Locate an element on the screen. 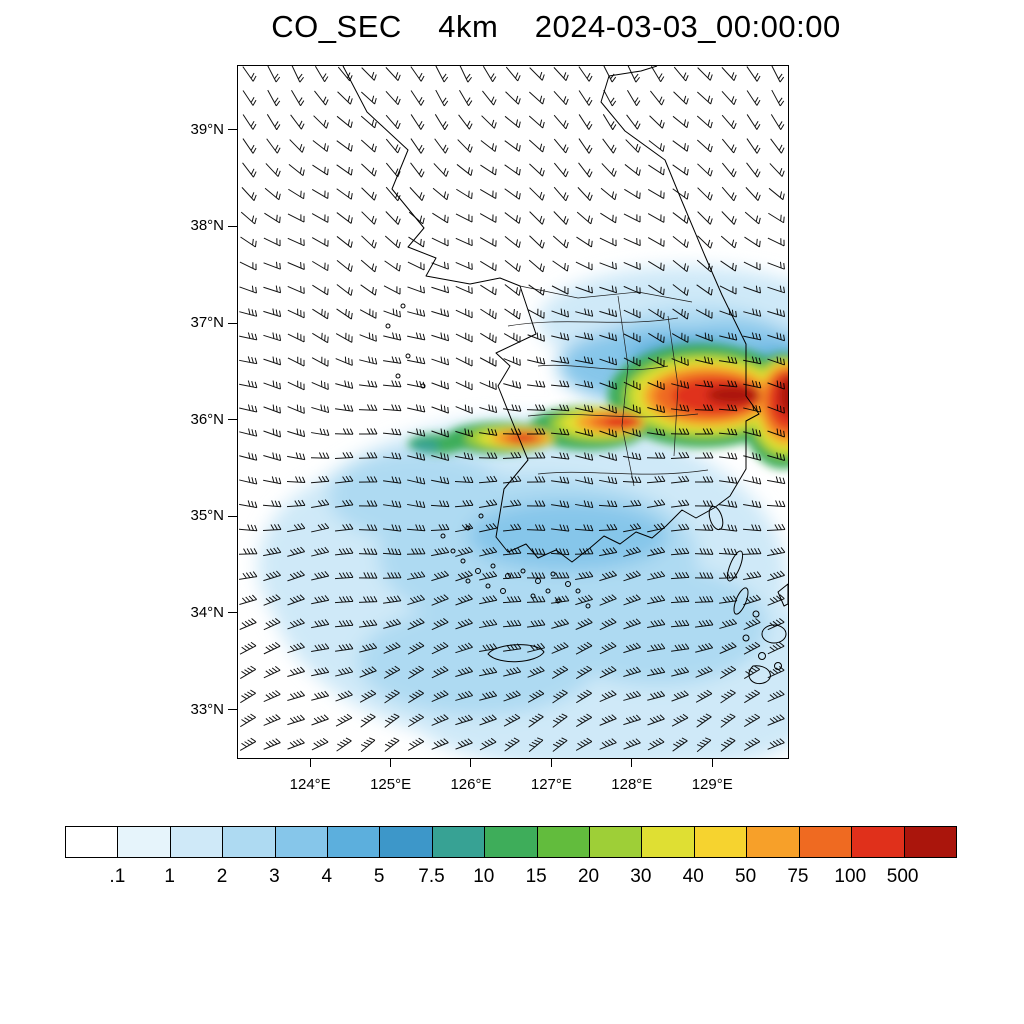 The width and height of the screenshot is (1024, 1024). colorbar-tick-label: 1 is located at coordinates (169, 876).